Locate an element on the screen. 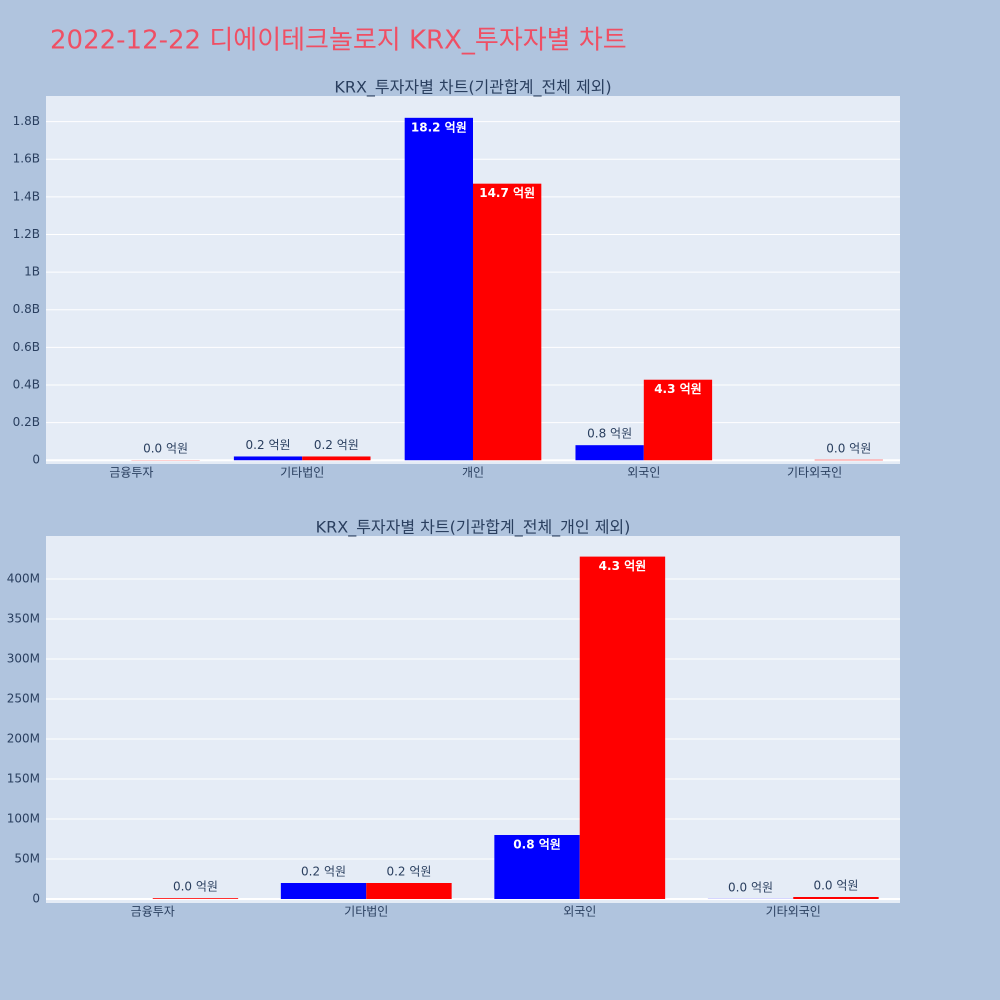 The height and width of the screenshot is (1000, 1000). y-tick-label: 400M is located at coordinates (23, 579).